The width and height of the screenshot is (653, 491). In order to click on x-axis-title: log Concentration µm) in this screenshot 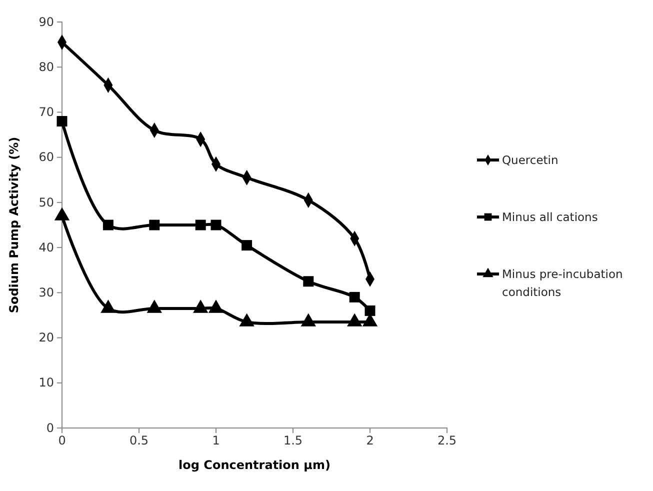, I will do `click(254, 465)`.